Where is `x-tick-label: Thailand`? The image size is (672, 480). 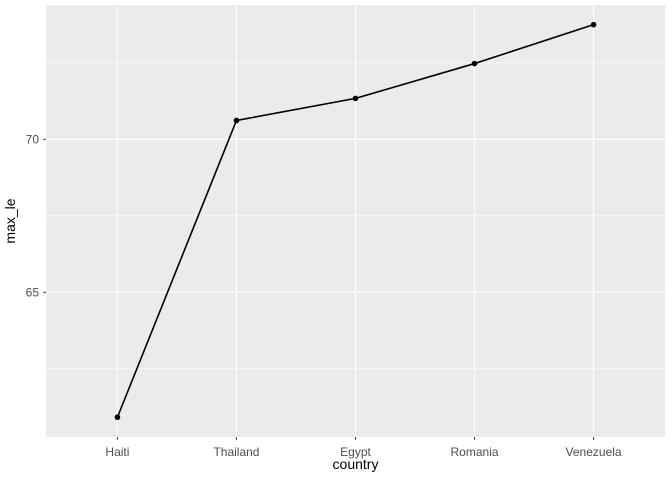
x-tick-label: Thailand is located at coordinates (236, 452).